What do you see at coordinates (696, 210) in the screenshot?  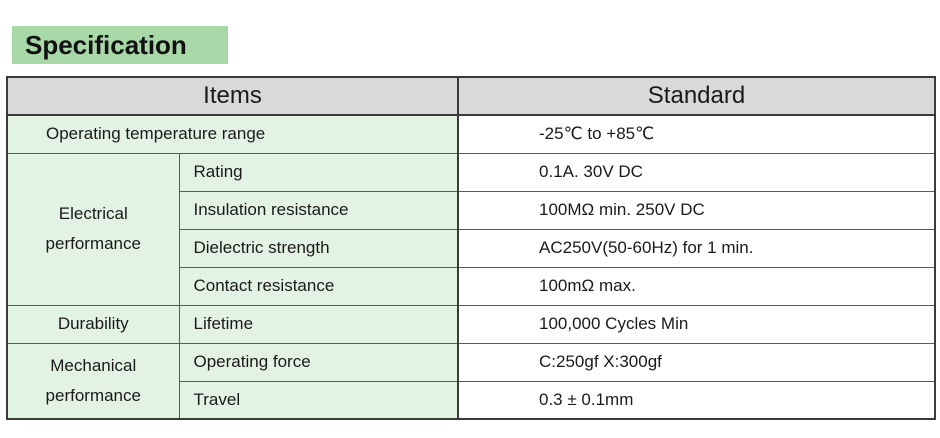 I see `item-value: 100MΩ min. 250V DC` at bounding box center [696, 210].